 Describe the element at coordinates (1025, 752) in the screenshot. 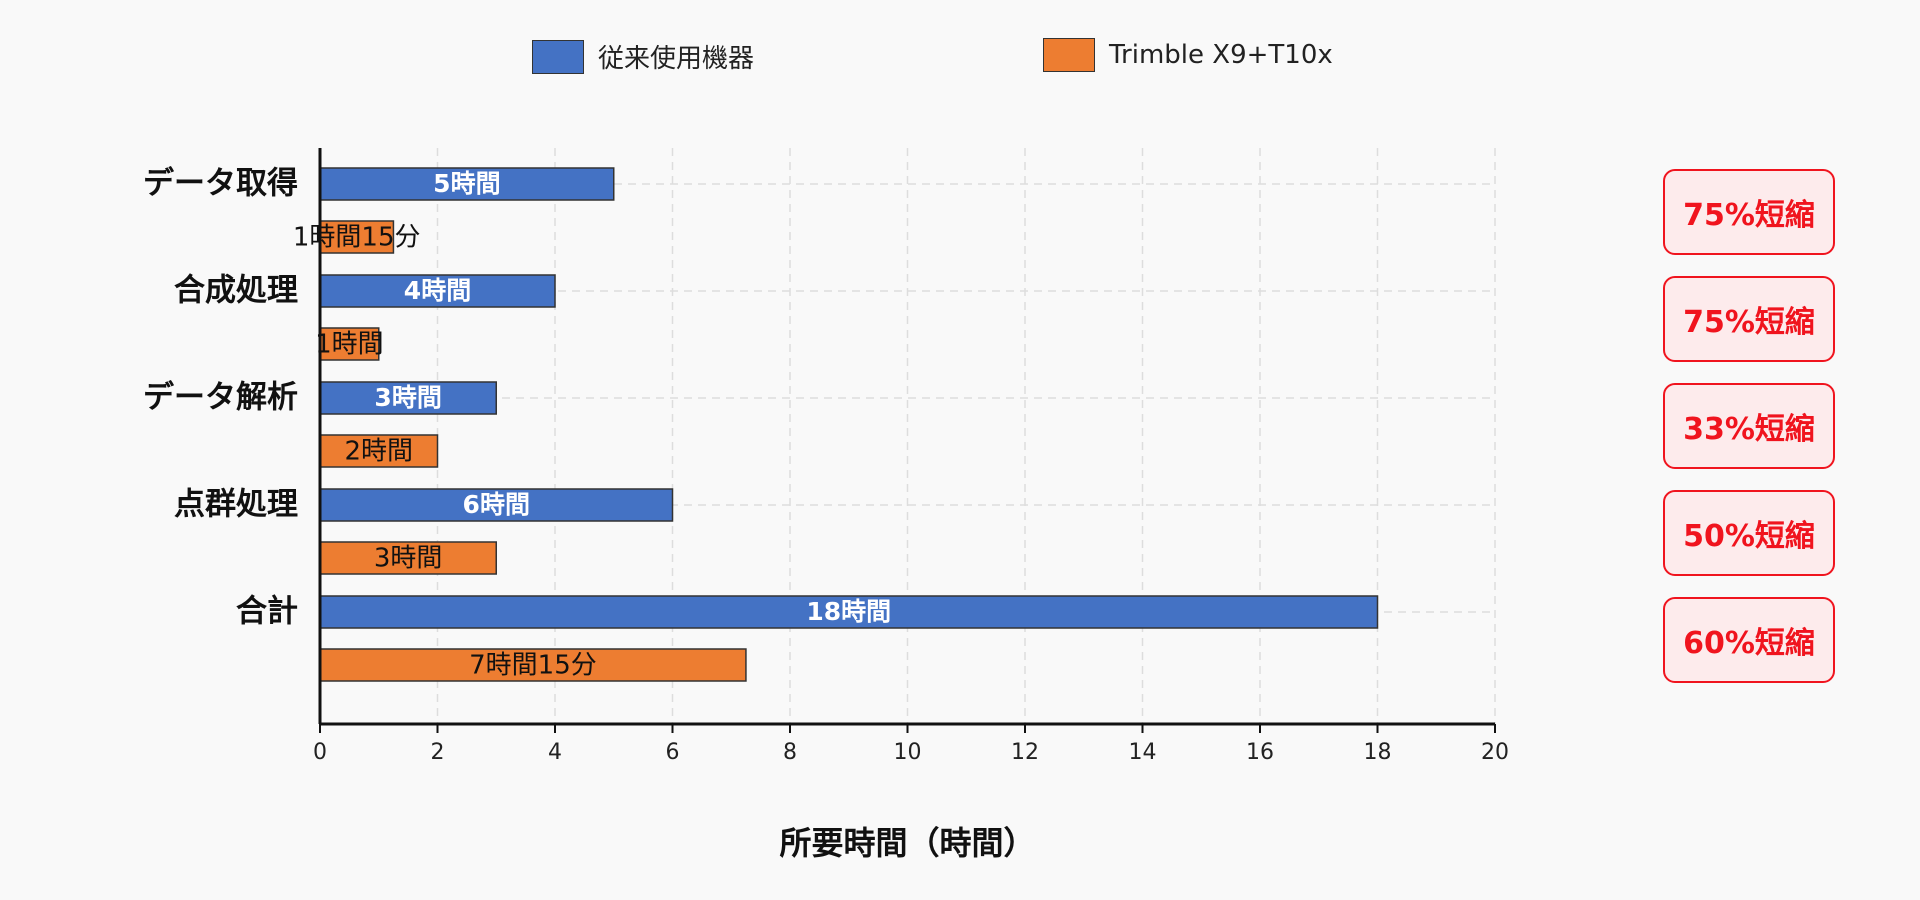

I see `x-tick-label: 12` at that location.